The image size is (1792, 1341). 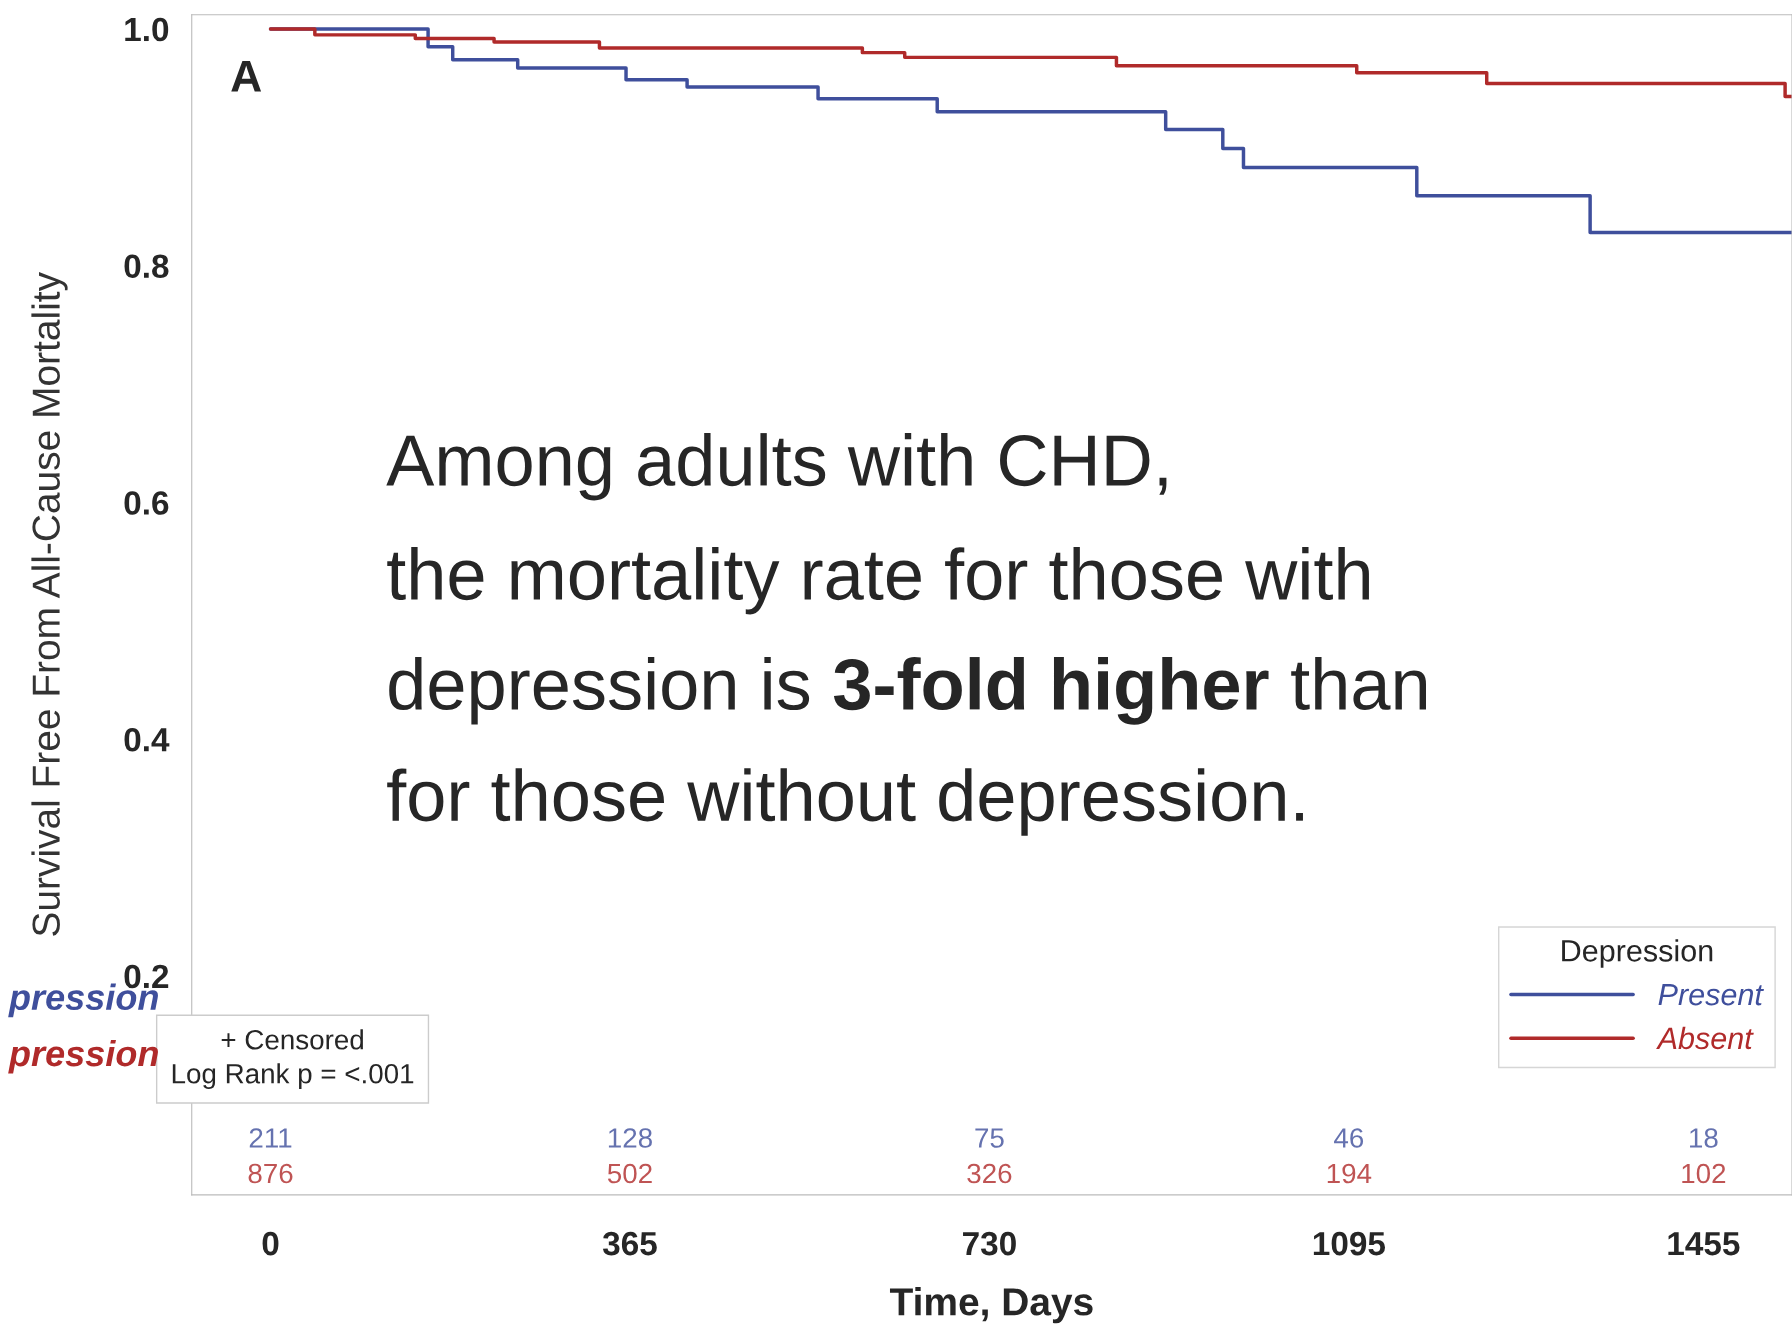 What do you see at coordinates (1637, 953) in the screenshot?
I see `legend-title: Depression` at bounding box center [1637, 953].